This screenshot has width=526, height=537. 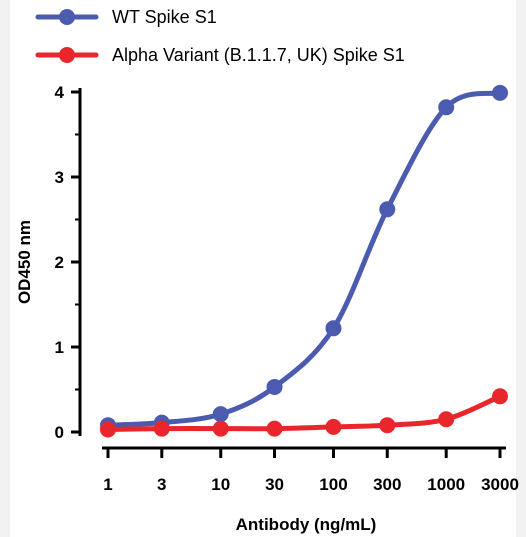 I want to click on x-tick-label-10: 10, so click(x=220, y=484).